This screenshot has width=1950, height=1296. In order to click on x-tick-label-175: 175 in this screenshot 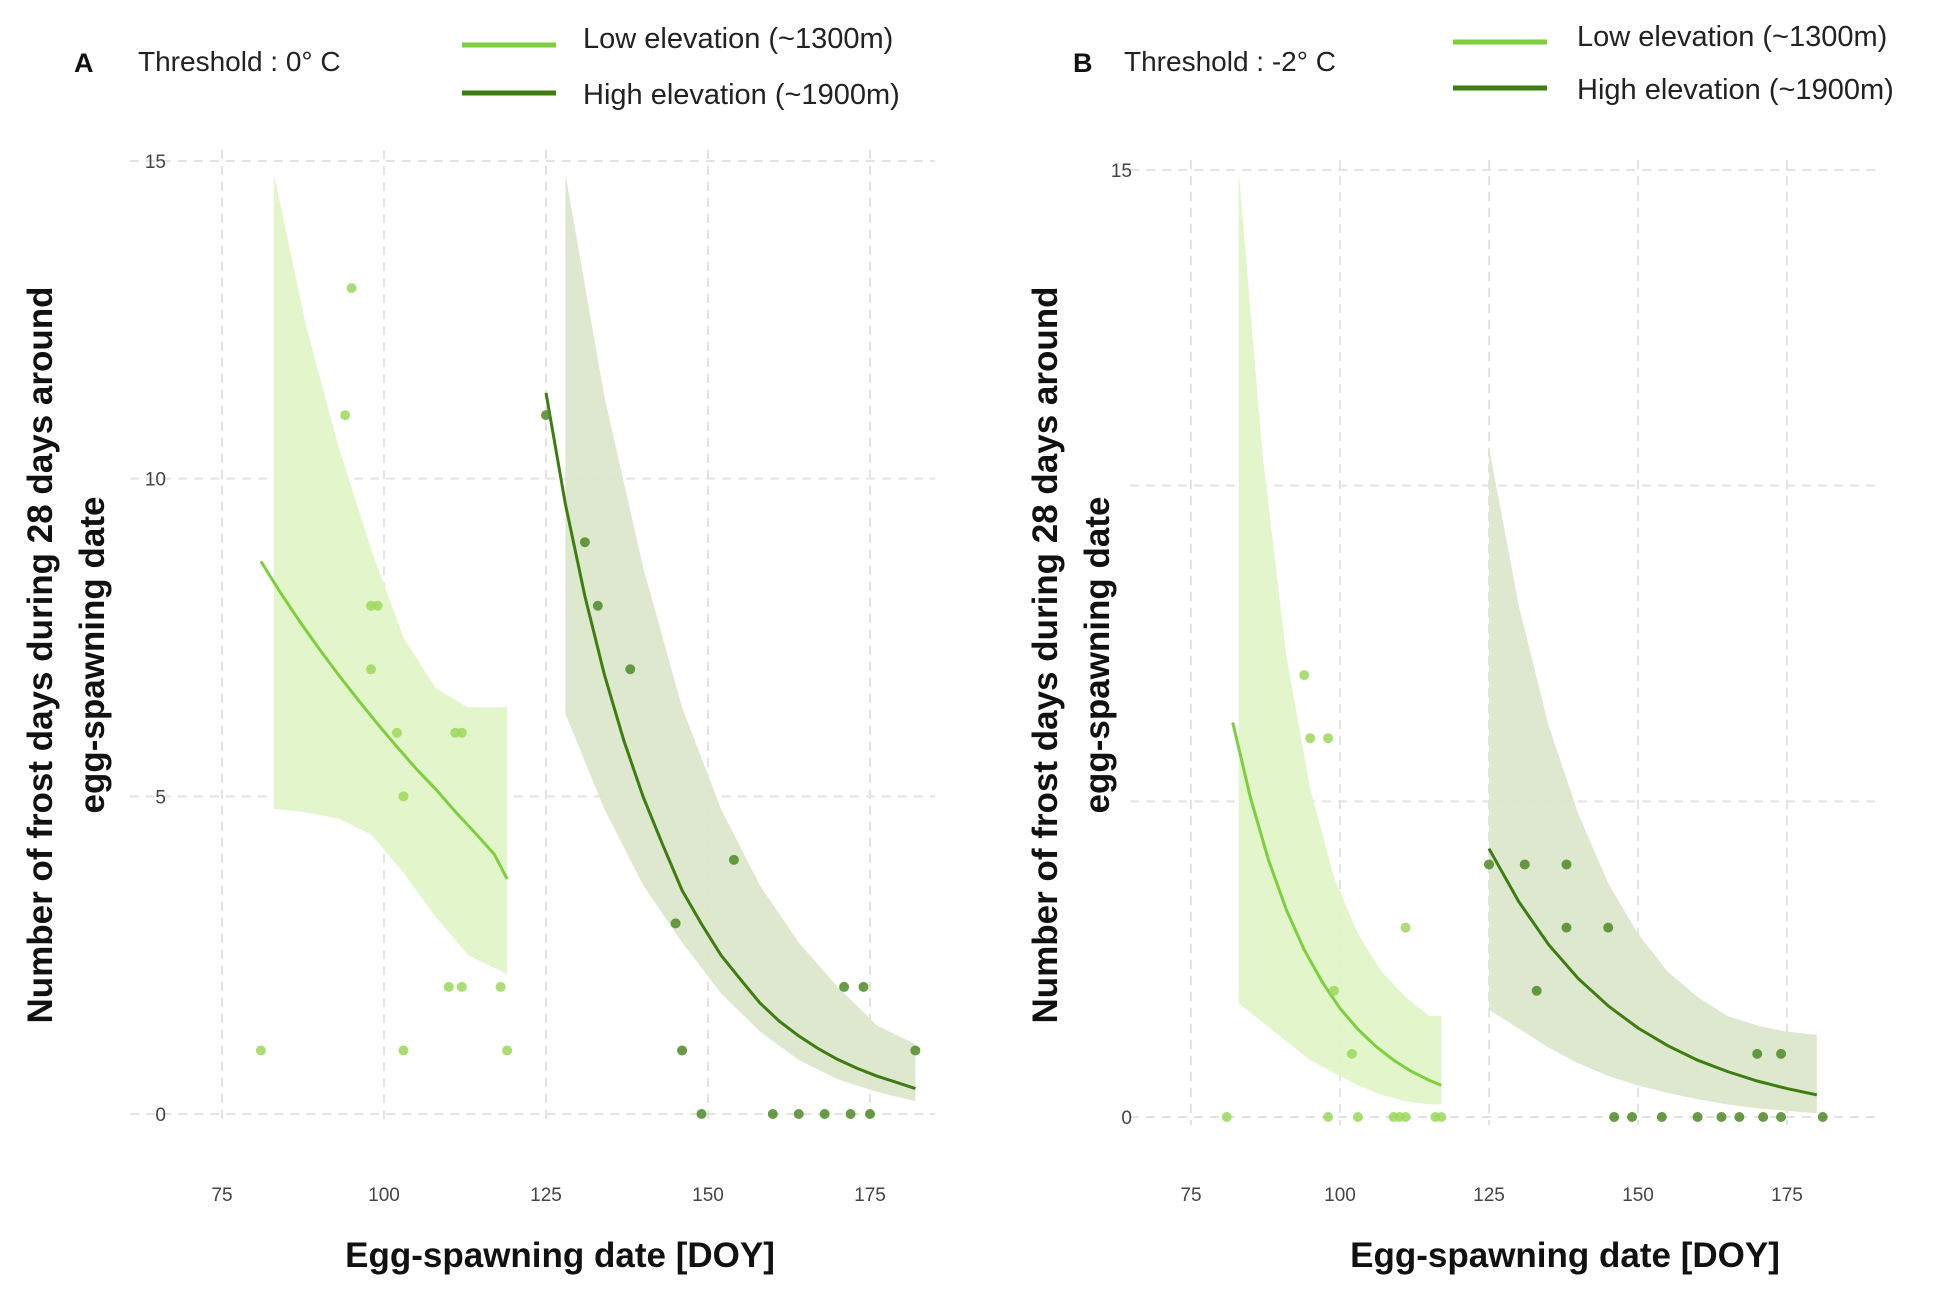, I will do `click(1787, 1195)`.